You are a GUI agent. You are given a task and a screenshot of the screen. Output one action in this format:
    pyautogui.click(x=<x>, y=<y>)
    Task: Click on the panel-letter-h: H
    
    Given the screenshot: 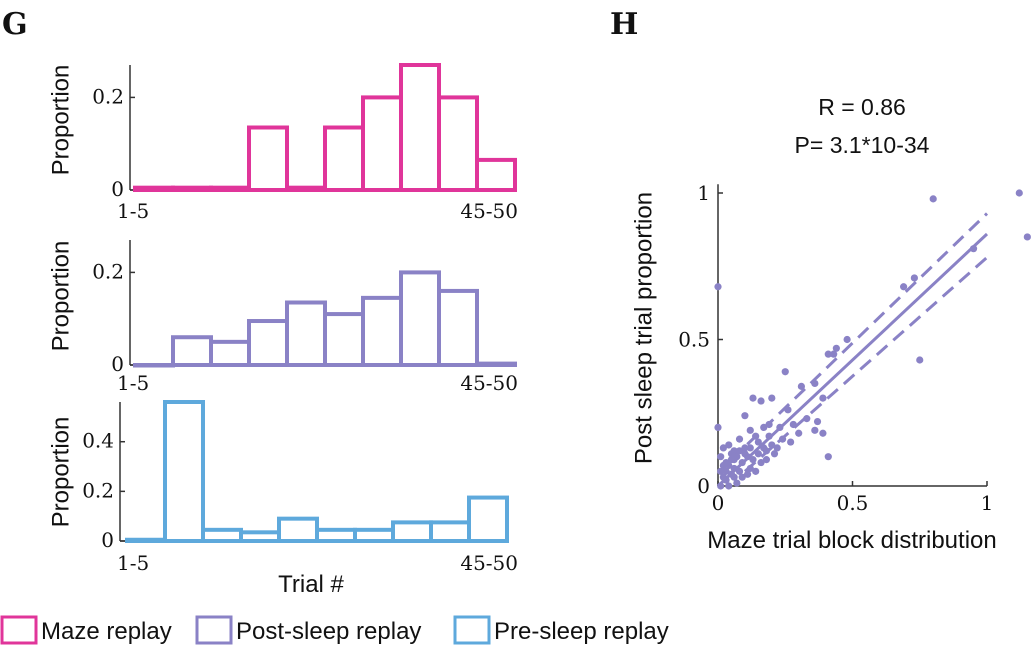 What is the action you would take?
    pyautogui.click(x=624, y=24)
    